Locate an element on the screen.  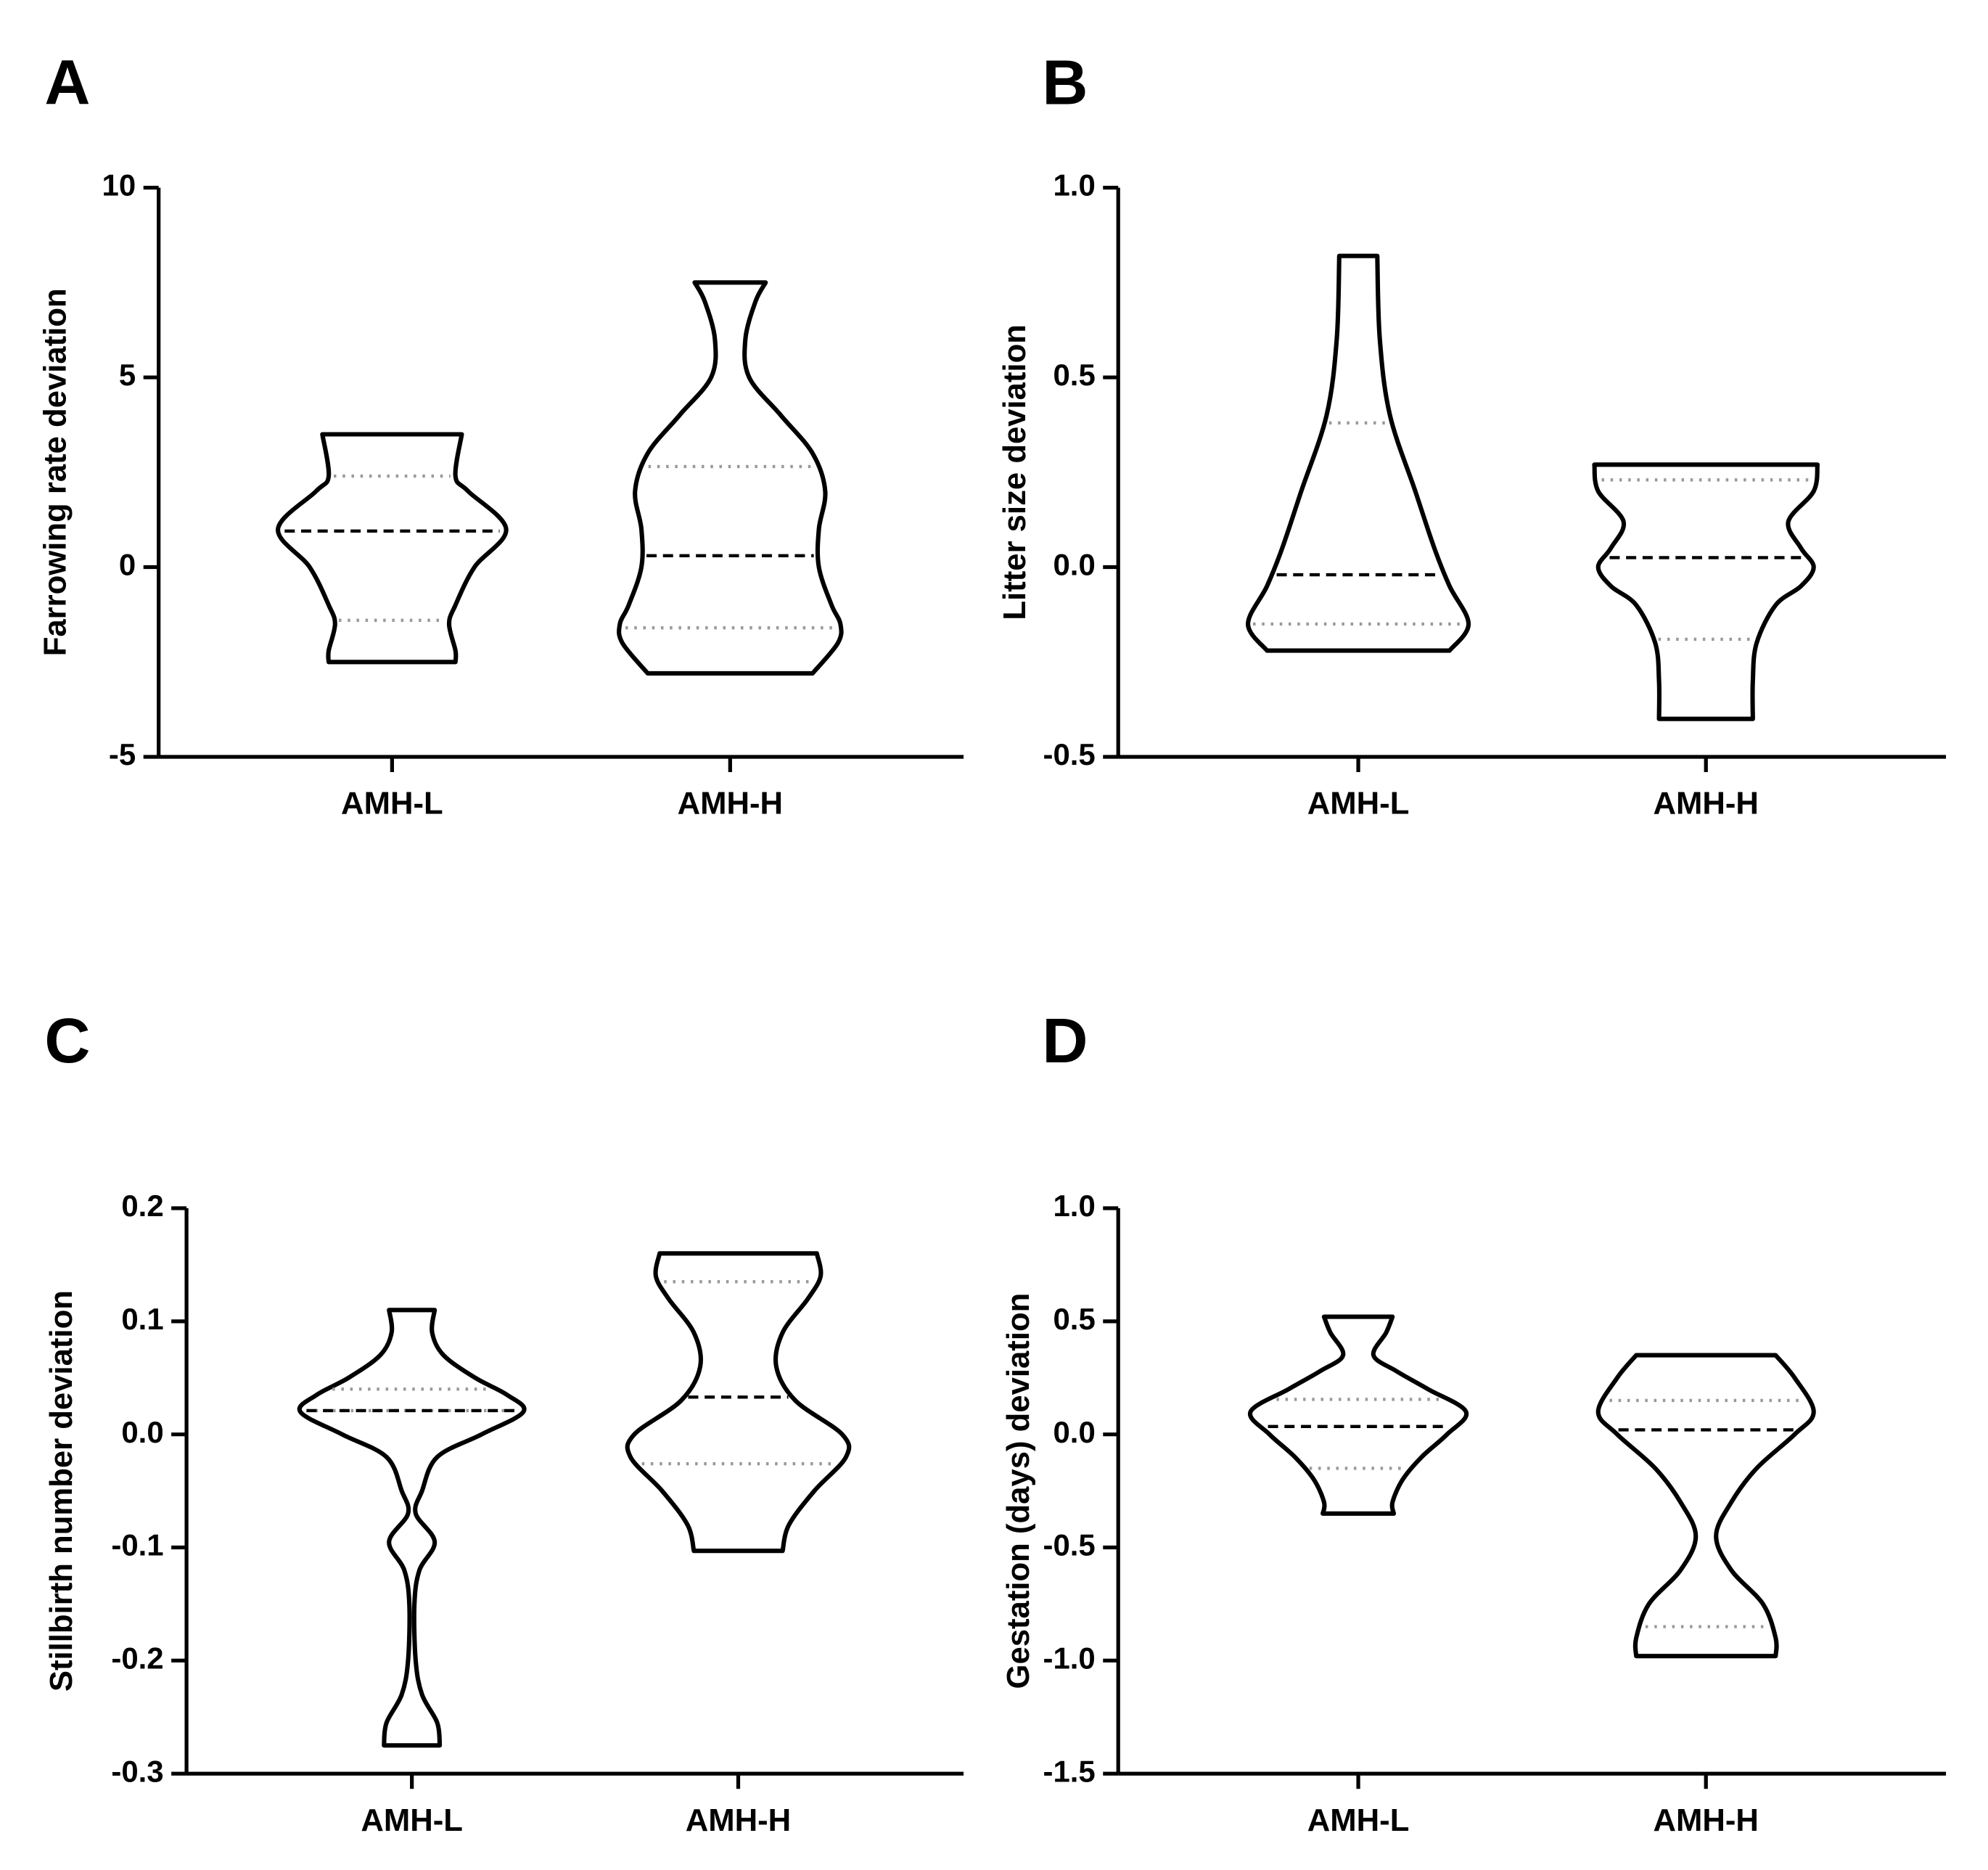
y-tick-label: -5 is located at coordinates (122, 754).